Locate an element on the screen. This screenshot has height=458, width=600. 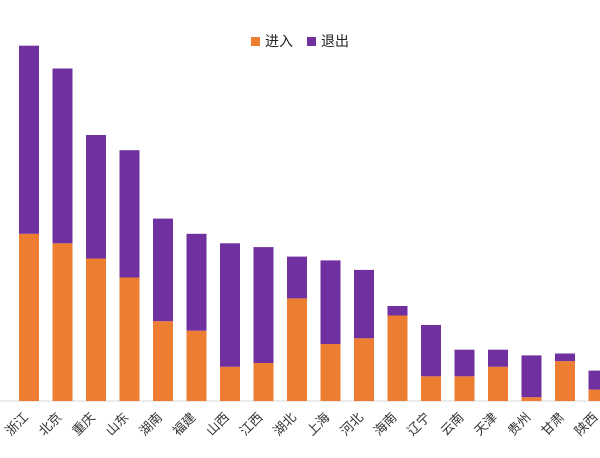
x-tick-label: 江西 is located at coordinates (251, 424).